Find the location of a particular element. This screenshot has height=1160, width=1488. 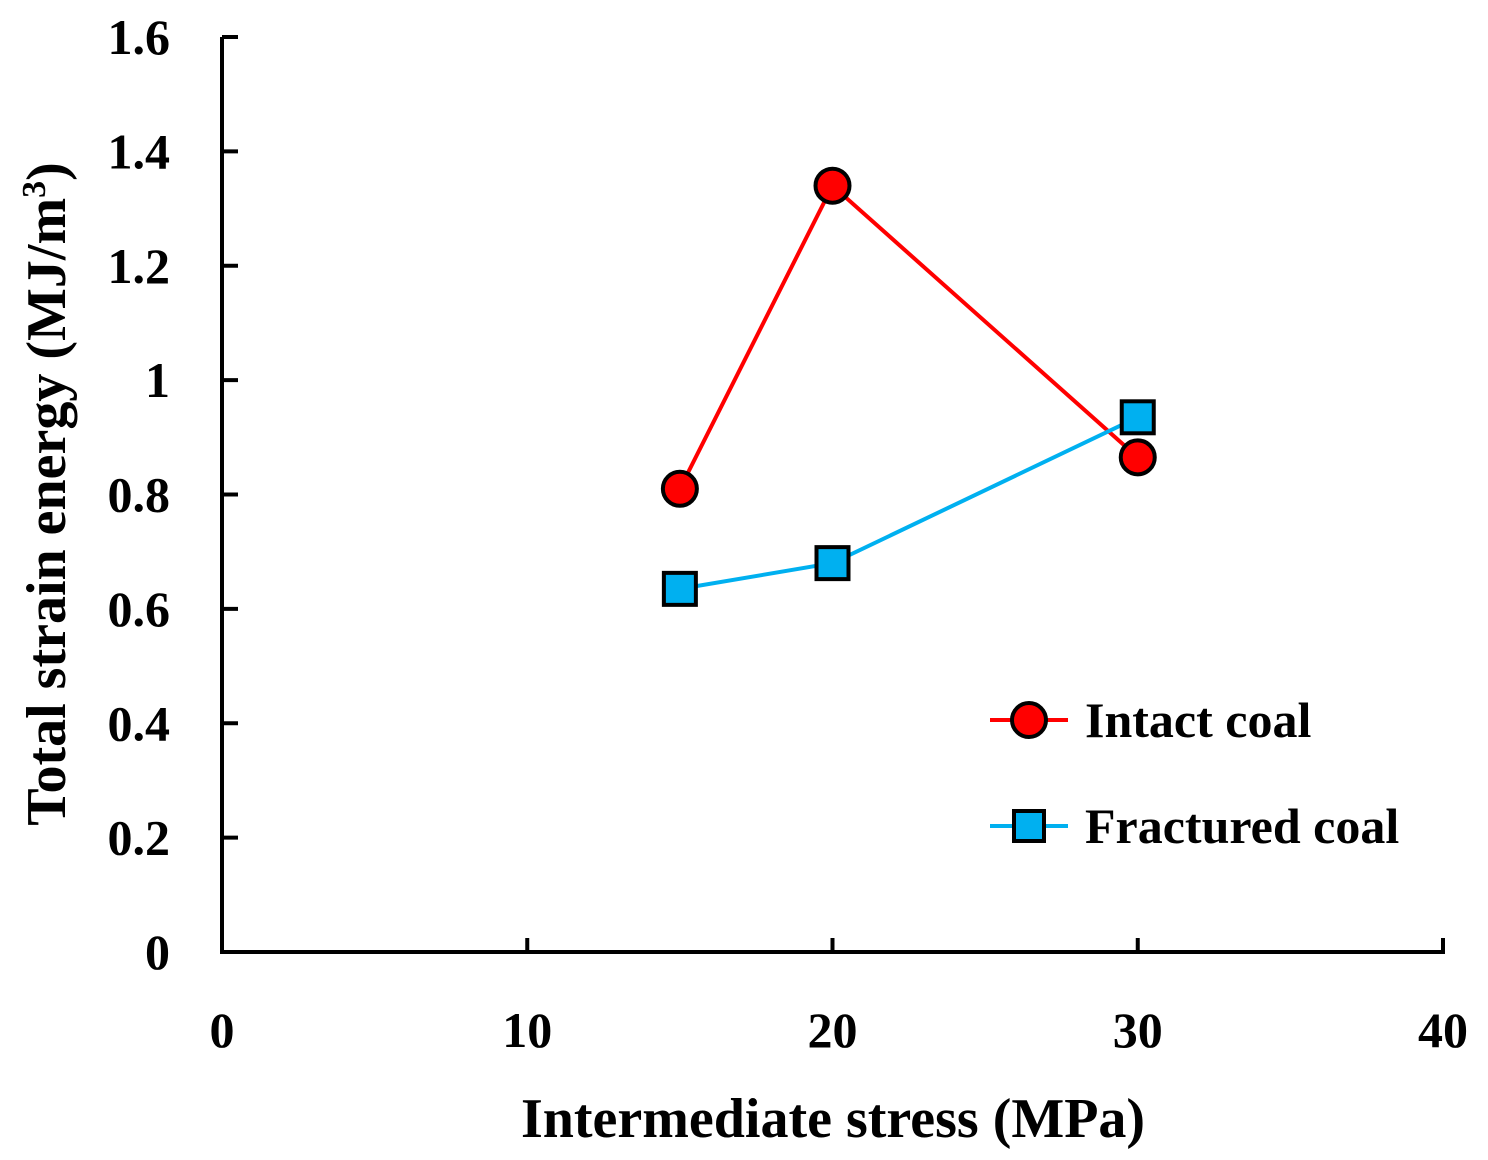

legend-marker-fractured-coal is located at coordinates (1029, 826).